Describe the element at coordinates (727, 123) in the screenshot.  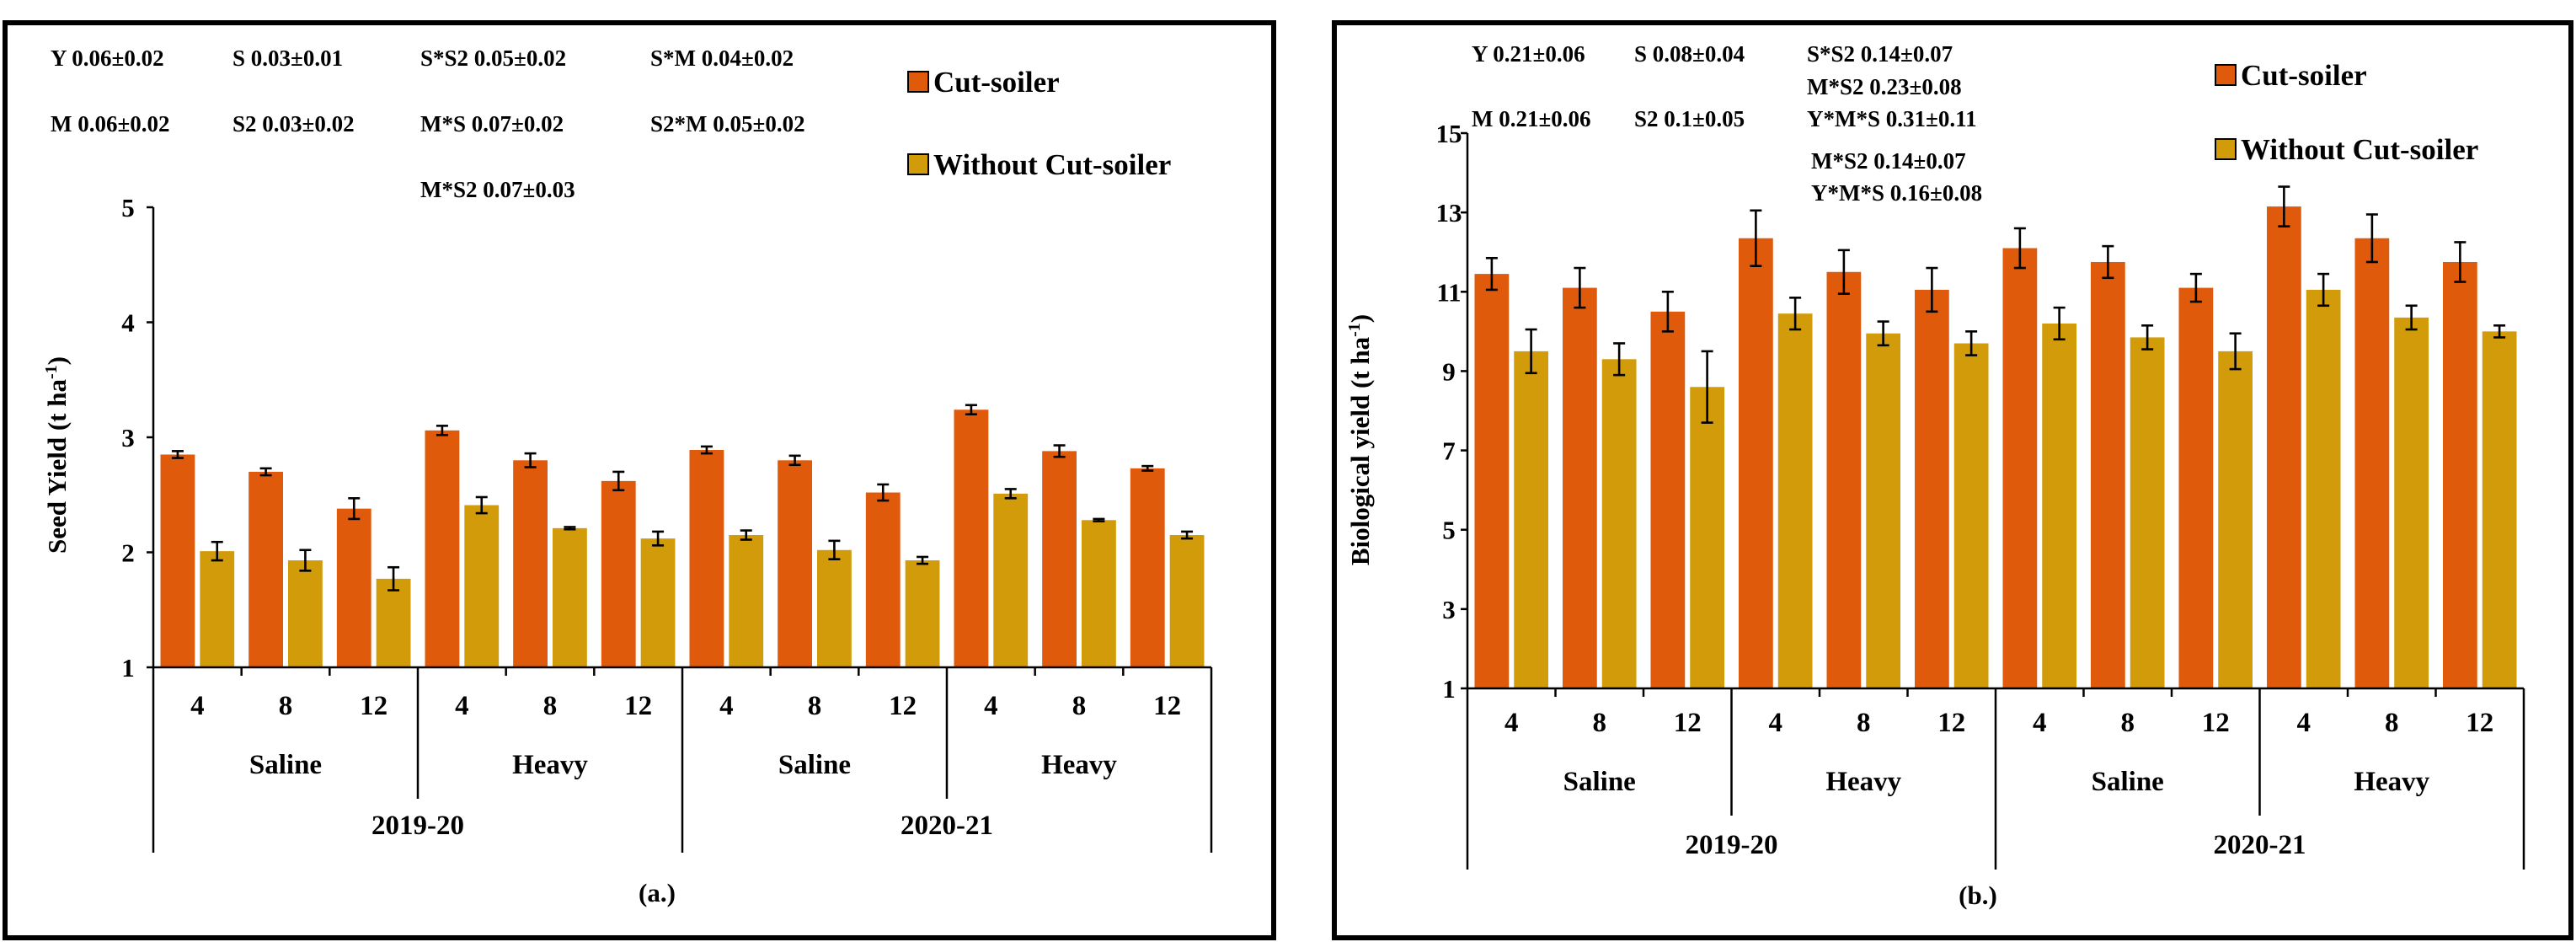
I see `stat-text: S2*M 0.05±0.02` at that location.